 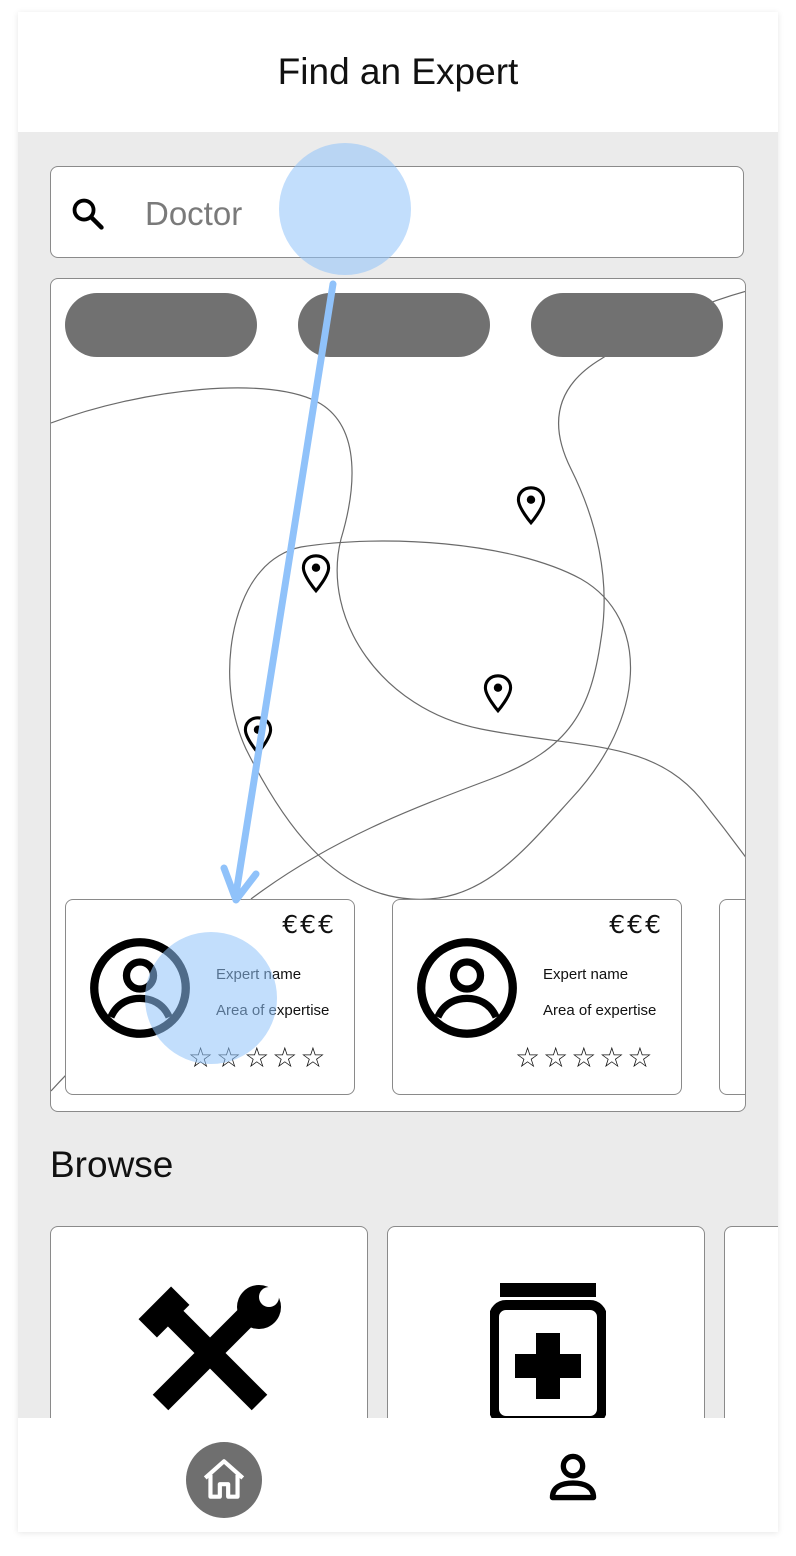 I want to click on medicine-icon, so click(x=548, y=1353).